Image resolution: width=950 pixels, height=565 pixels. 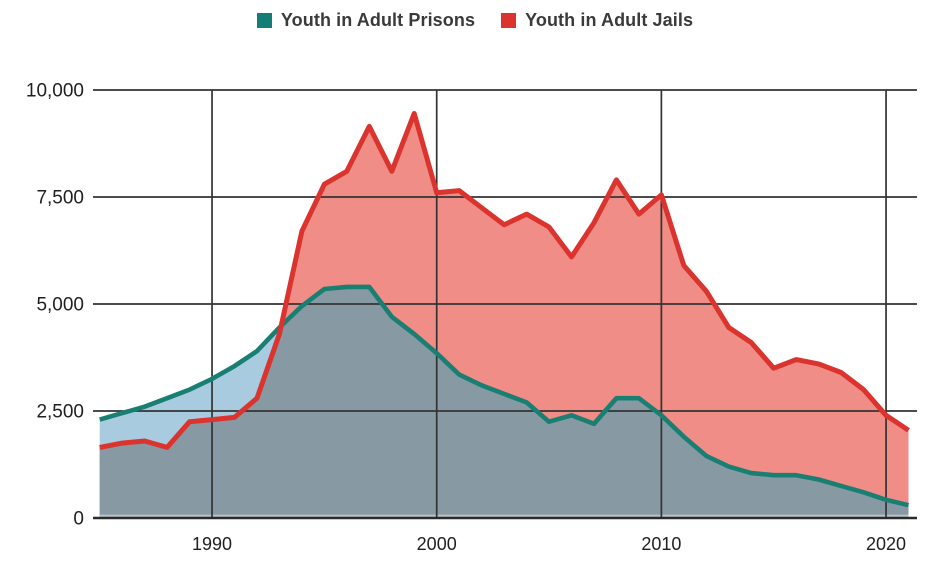 I want to click on y-tick-label-5000: 5,000, so click(x=60, y=305).